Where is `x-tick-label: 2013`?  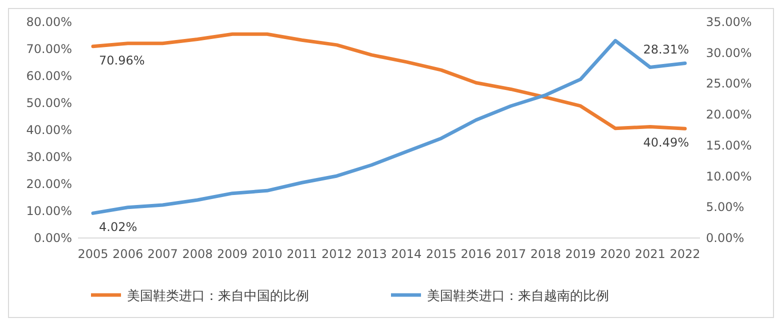
x-tick-label: 2013 is located at coordinates (371, 254).